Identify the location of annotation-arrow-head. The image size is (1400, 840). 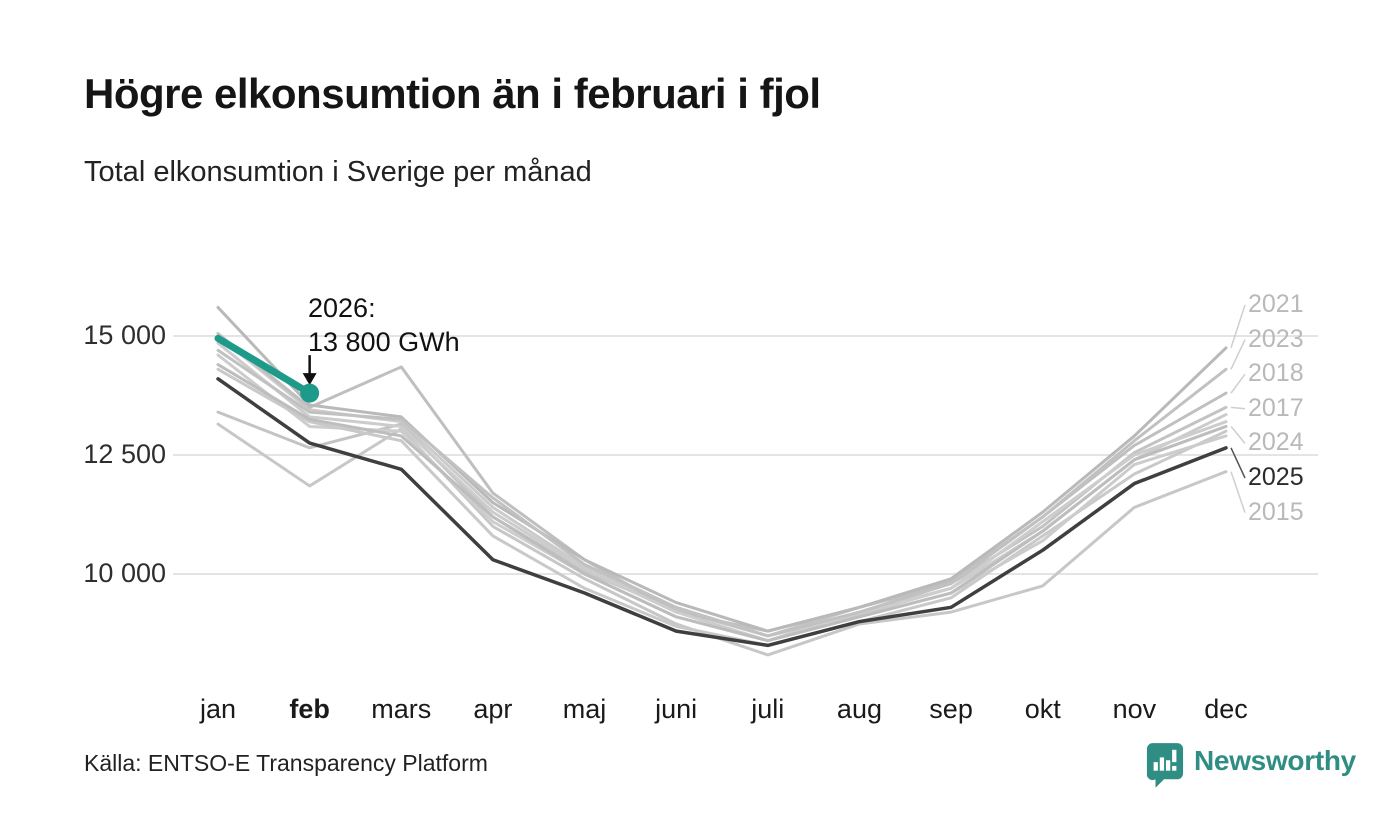
(309, 379).